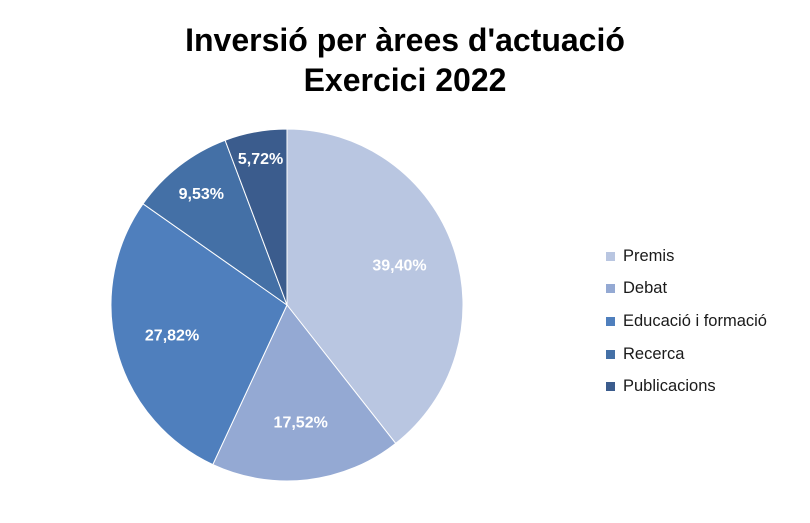 This screenshot has height=523, width=810. I want to click on data-label-debat: 17,52%, so click(301, 423).